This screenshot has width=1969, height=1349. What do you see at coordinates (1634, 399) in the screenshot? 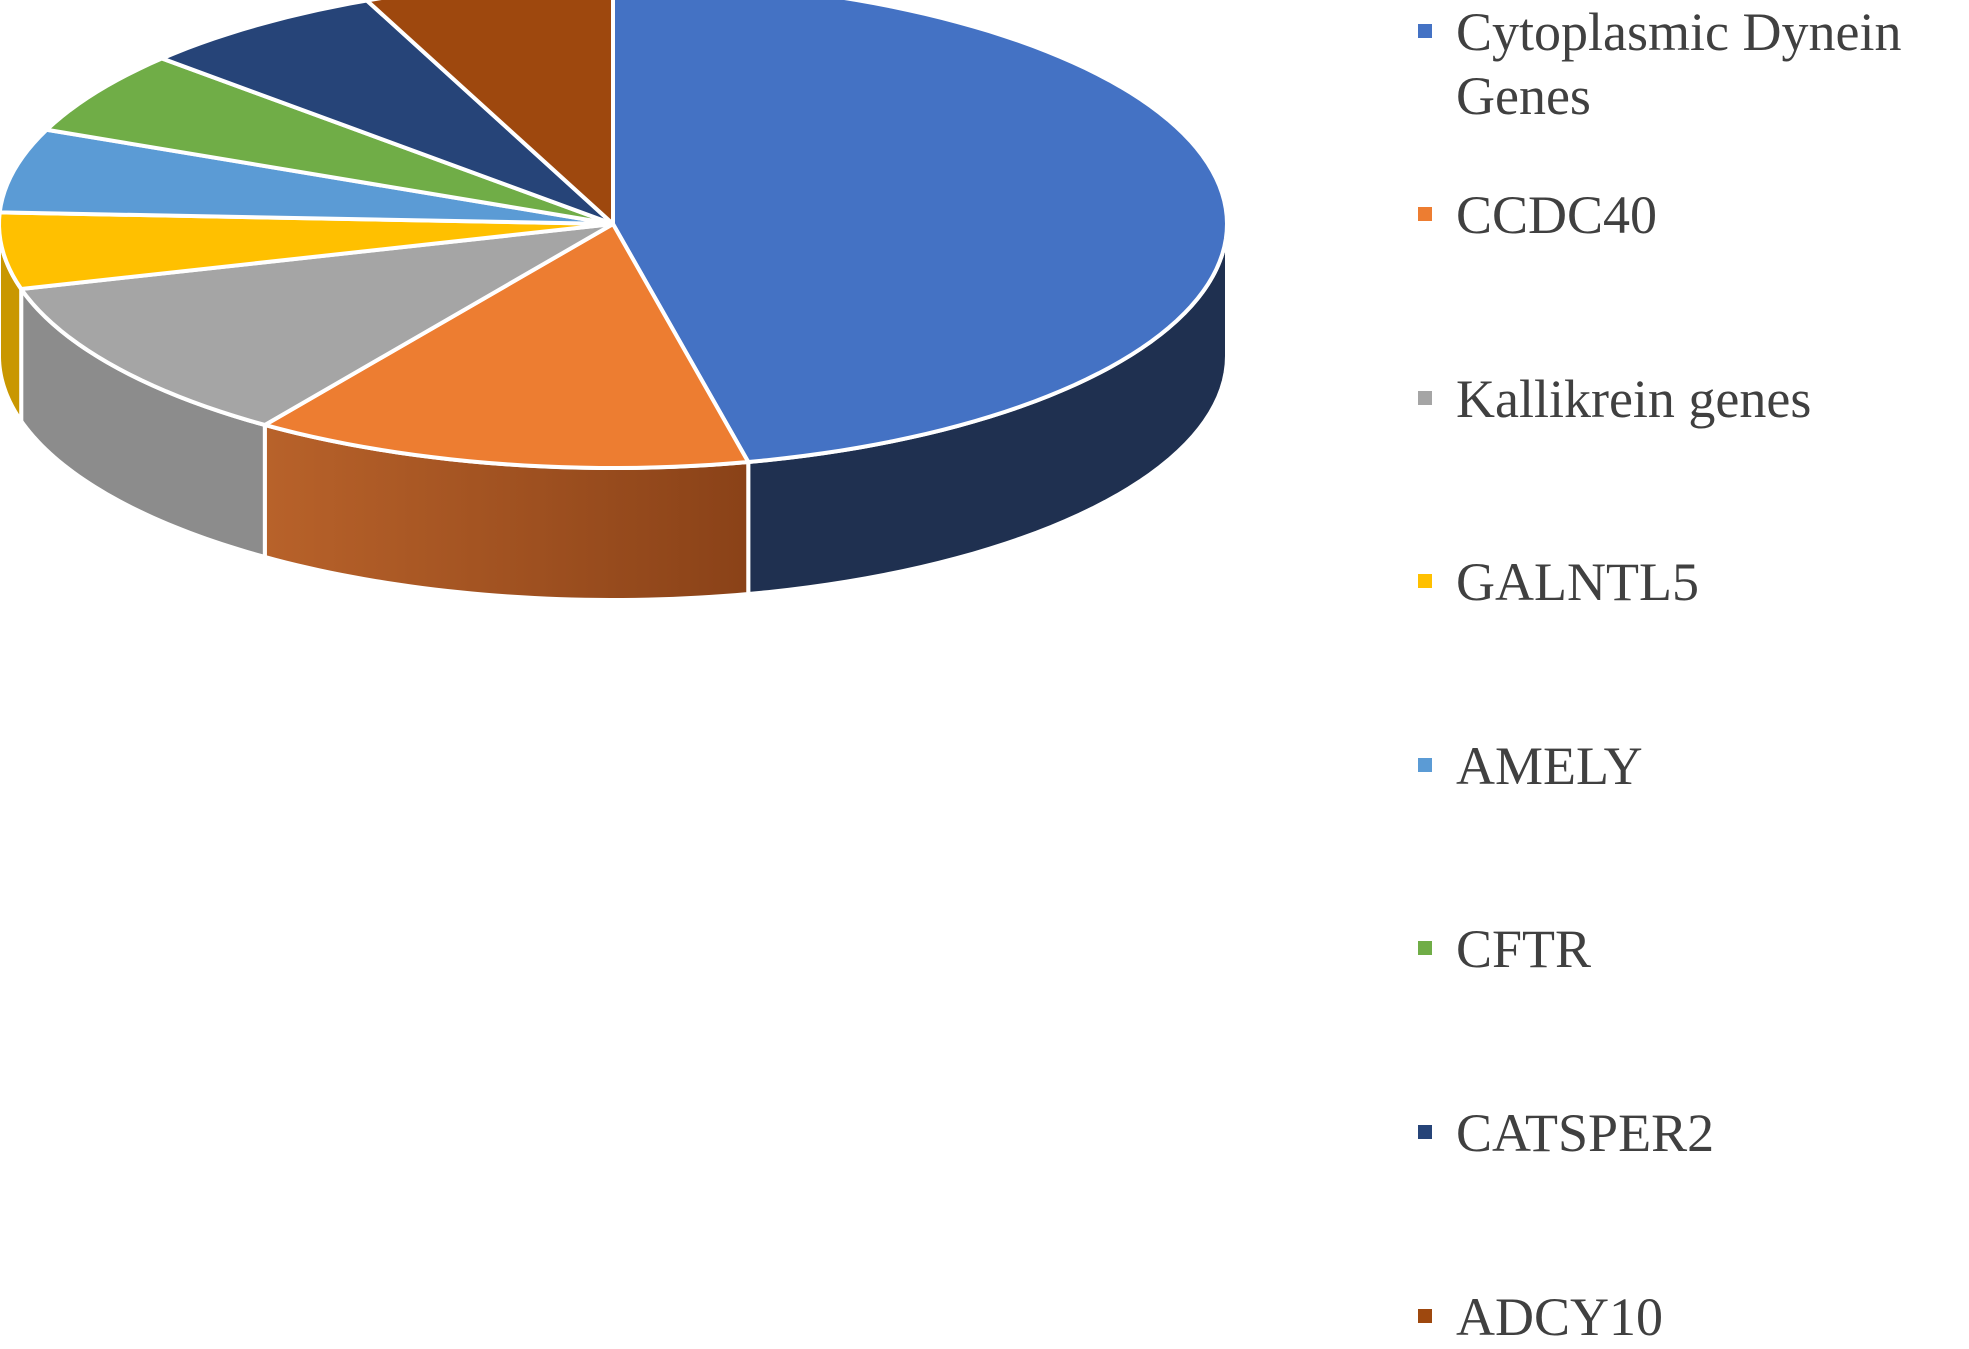
I see `legend-label: Kallikrein genes` at bounding box center [1634, 399].